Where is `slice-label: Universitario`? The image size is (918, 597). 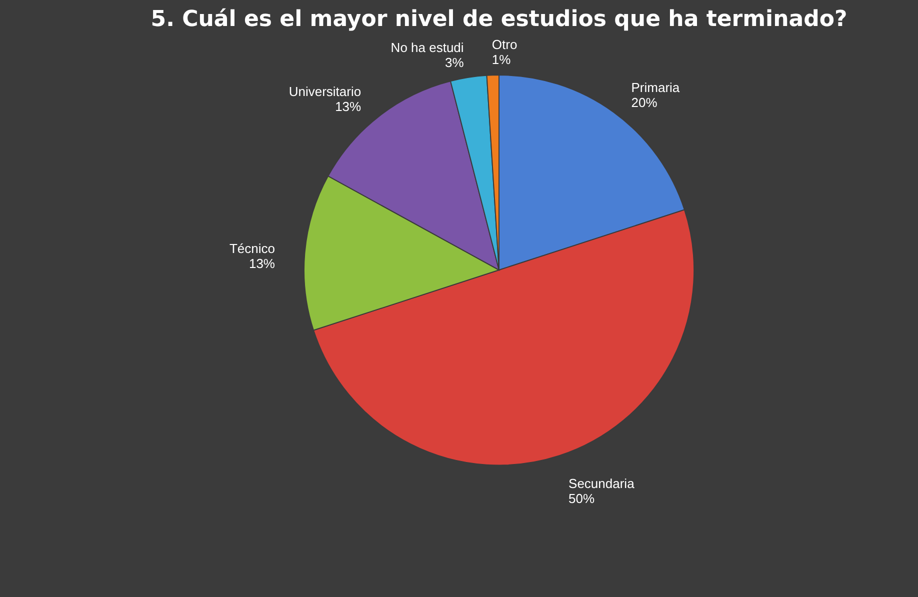 slice-label: Universitario is located at coordinates (325, 92).